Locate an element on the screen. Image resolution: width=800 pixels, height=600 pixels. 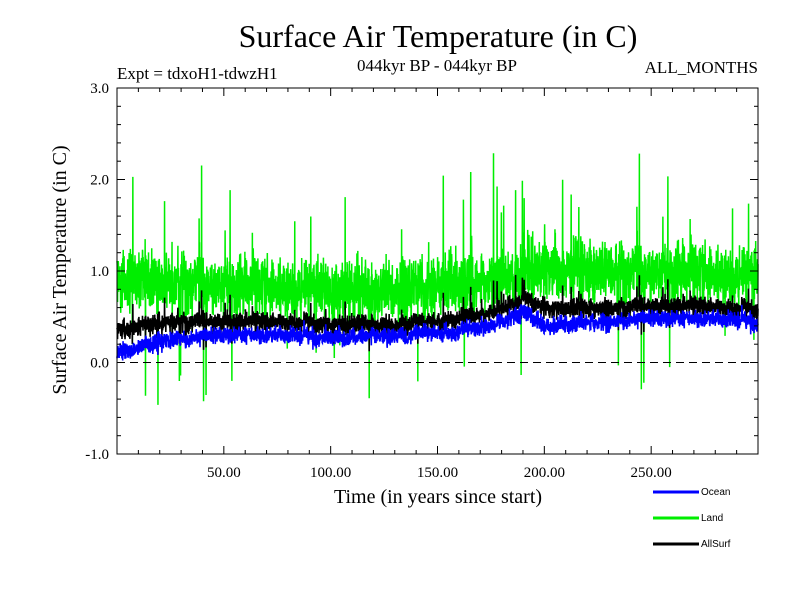
x-tick-label: 200.00 is located at coordinates (544, 473).